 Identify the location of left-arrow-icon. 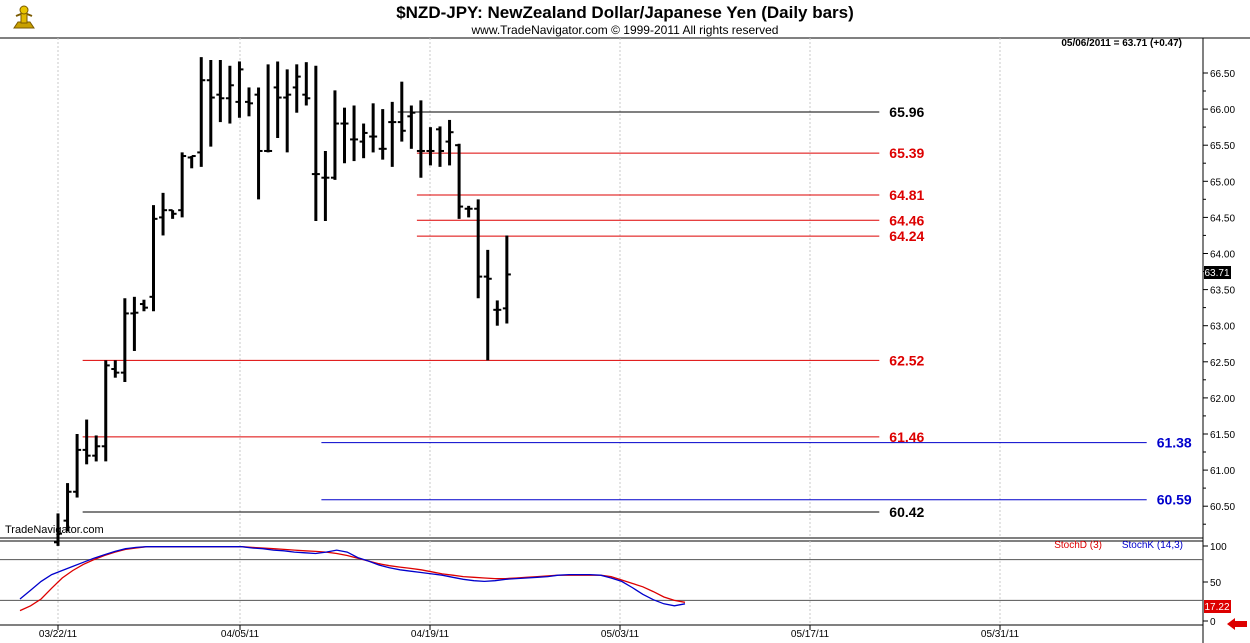
(1237, 624).